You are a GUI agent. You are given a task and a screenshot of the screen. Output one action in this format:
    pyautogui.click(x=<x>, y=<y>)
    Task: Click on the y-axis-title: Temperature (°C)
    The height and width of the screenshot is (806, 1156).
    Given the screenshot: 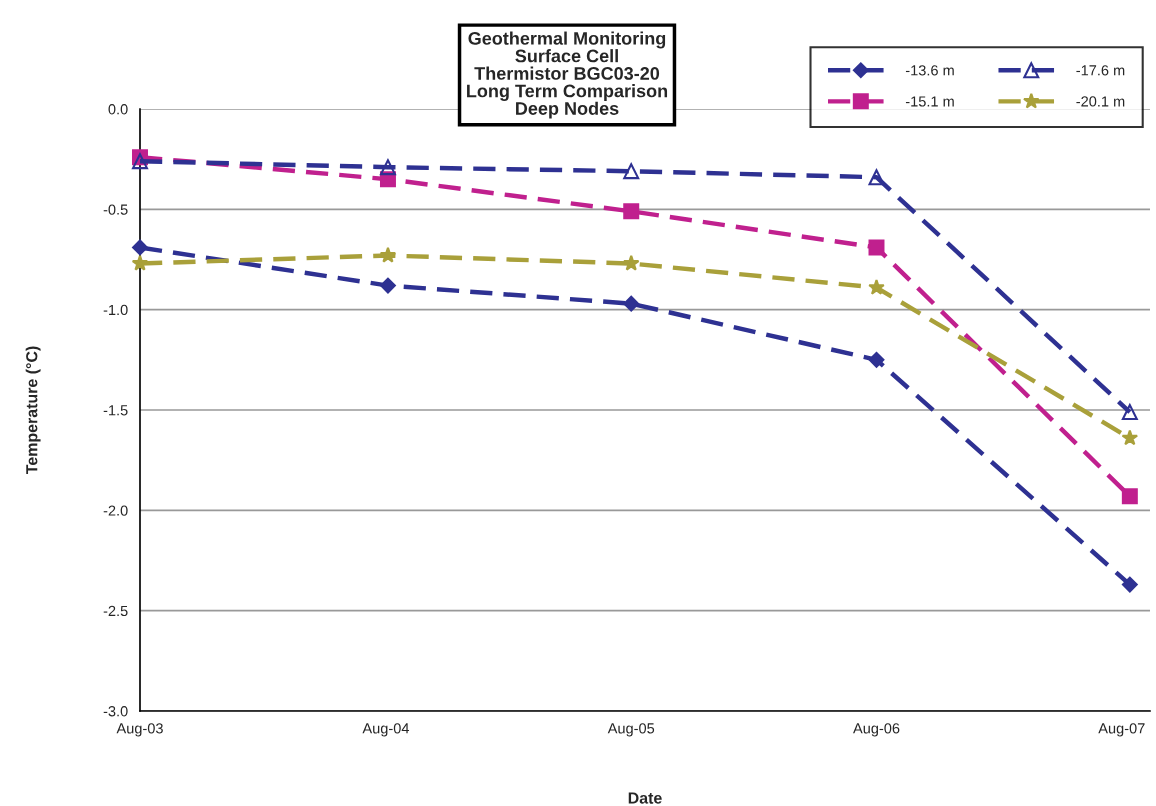 What is the action you would take?
    pyautogui.click(x=33, y=410)
    